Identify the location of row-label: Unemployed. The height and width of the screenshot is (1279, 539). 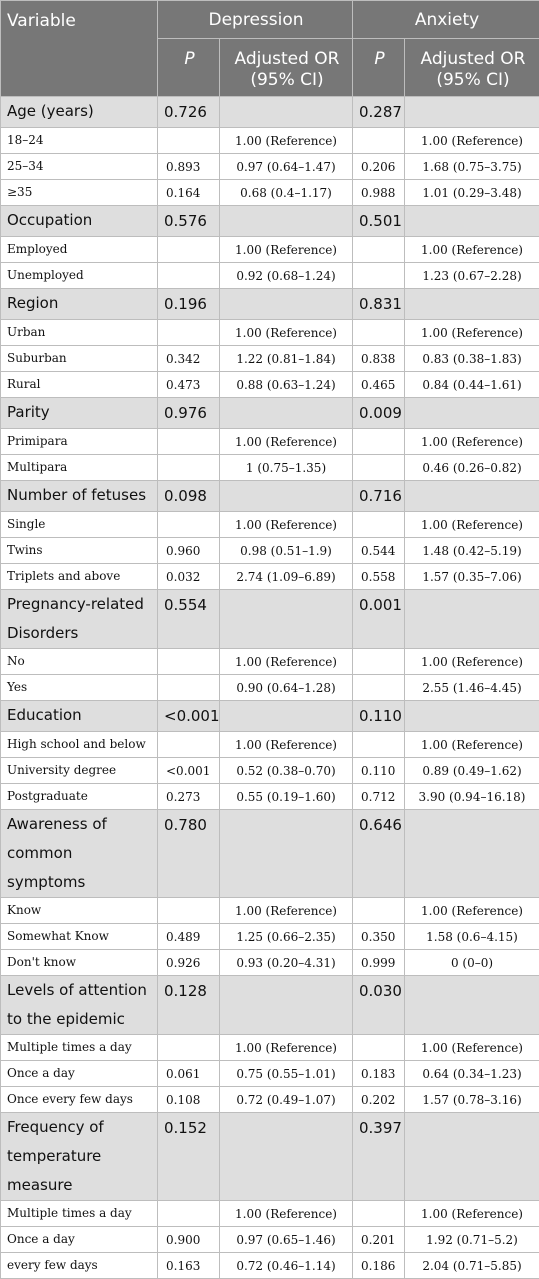
(79, 276).